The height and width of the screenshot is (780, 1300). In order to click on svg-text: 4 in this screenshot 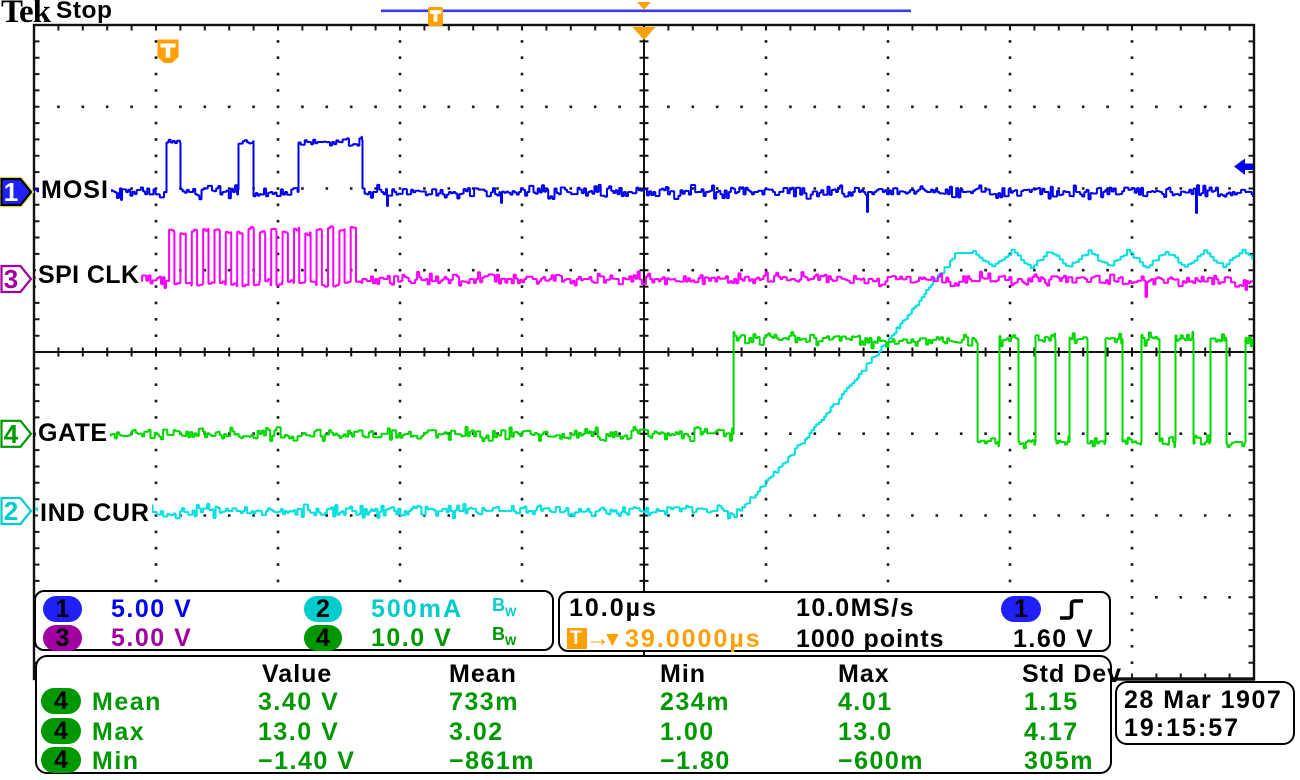, I will do `click(11, 434)`.